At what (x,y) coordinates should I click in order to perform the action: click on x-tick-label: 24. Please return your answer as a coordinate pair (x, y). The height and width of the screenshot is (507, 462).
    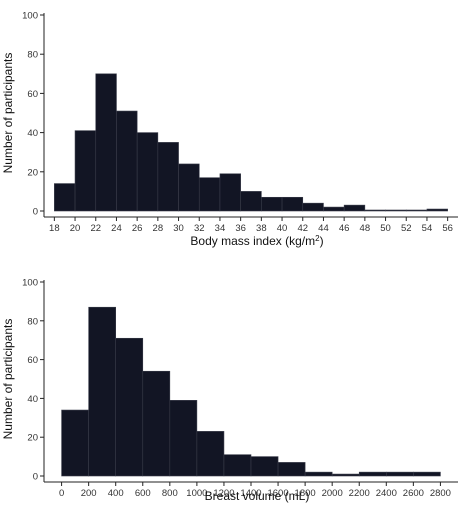
    Looking at the image, I should click on (116, 228).